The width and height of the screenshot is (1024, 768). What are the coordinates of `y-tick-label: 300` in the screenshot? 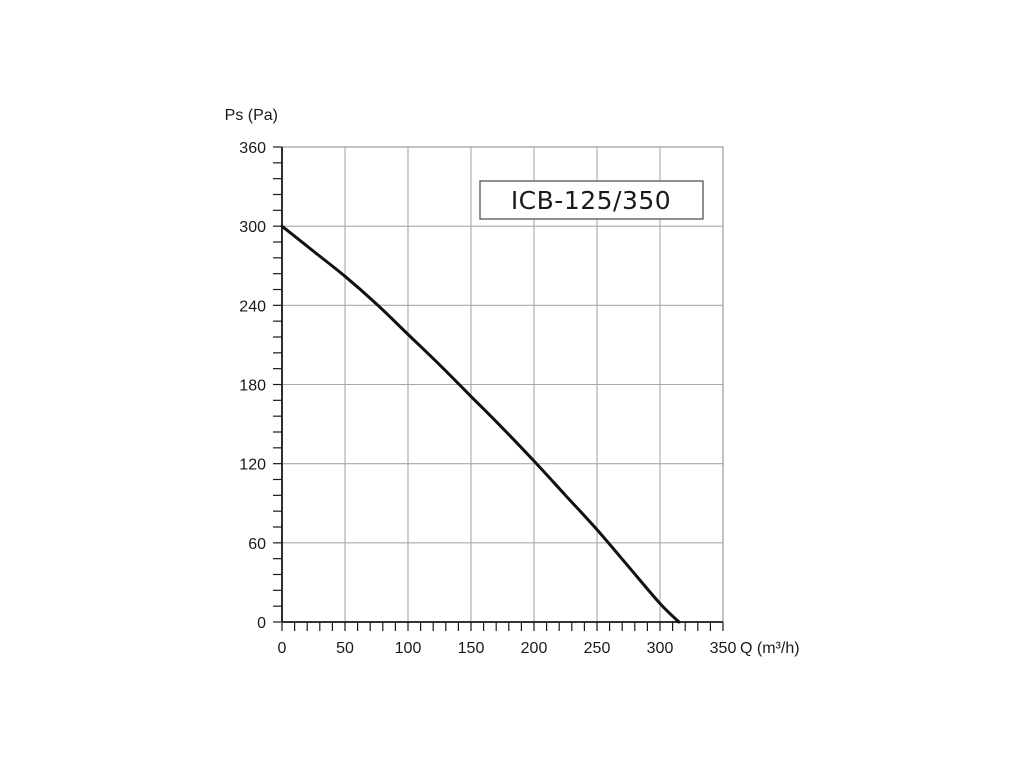 It's located at (252, 227).